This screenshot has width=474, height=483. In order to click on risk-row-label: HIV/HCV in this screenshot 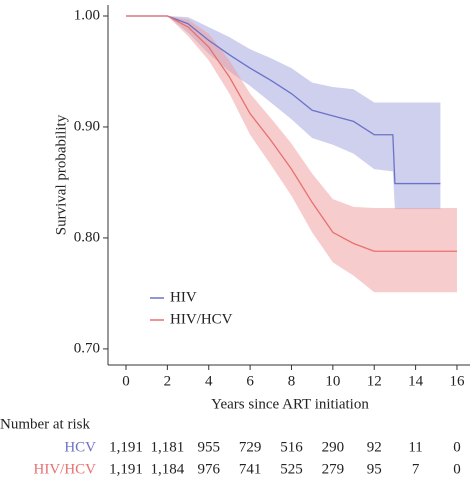, I will do `click(65, 469)`.